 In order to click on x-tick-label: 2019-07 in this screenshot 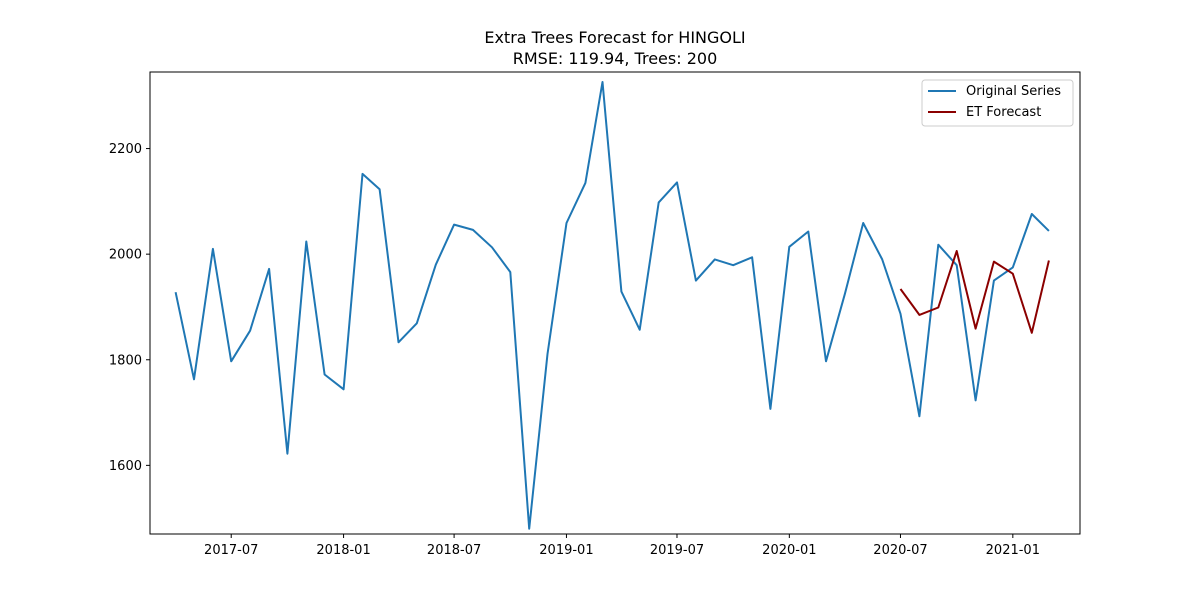, I will do `click(677, 550)`.